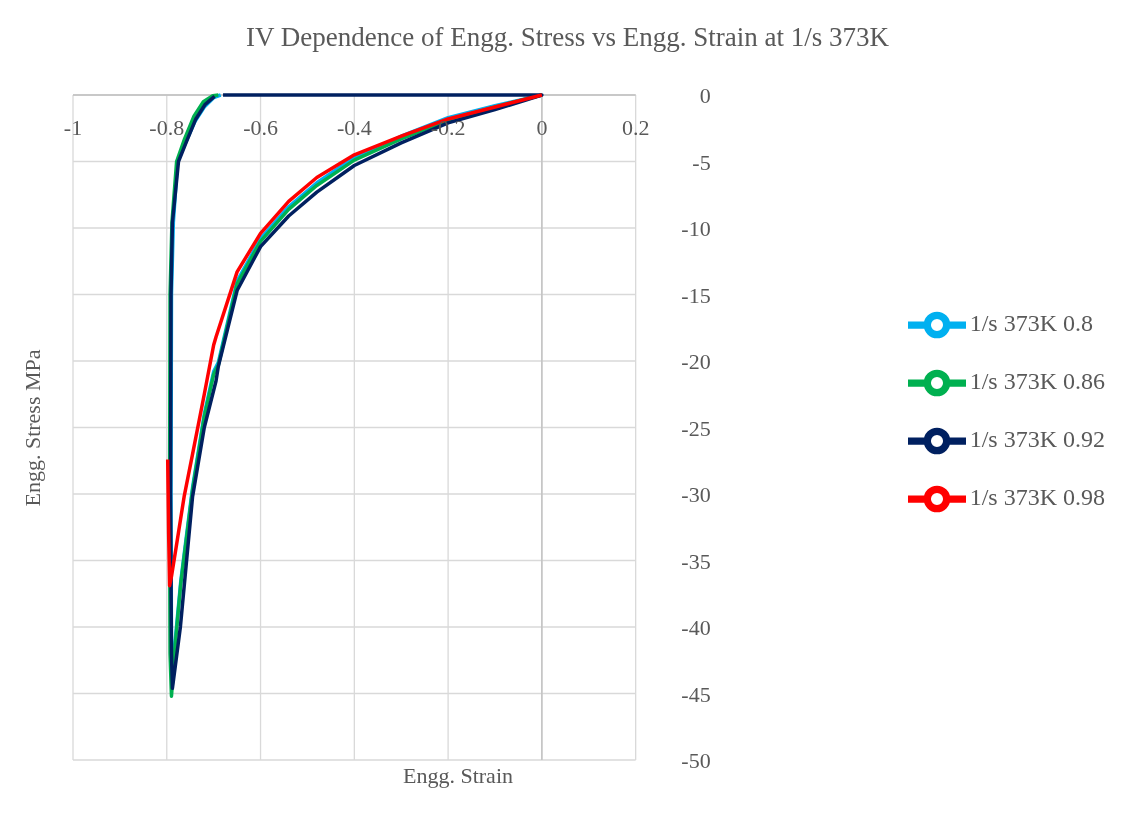 This screenshot has width=1135, height=824. Describe the element at coordinates (696, 760) in the screenshot. I see `y-tick-label: -50` at that location.